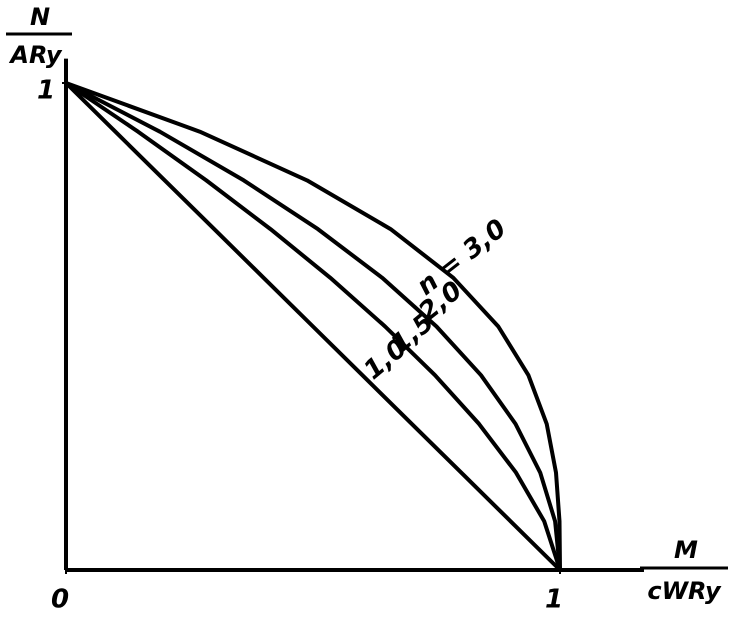  I want to click on y-label-numerator: N, so click(40, 17).